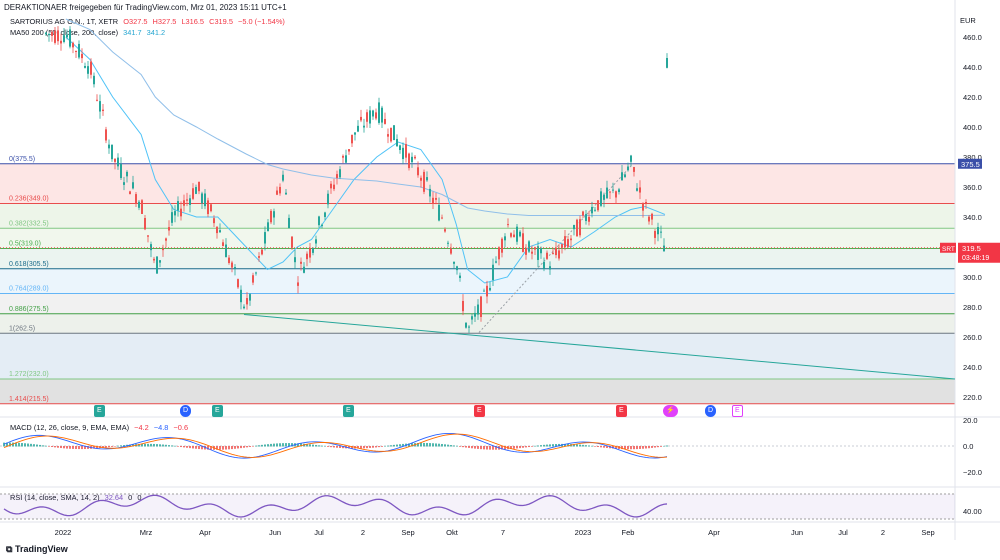  Describe the element at coordinates (156, 32) in the screenshot. I see `ma200-value: 341.2` at that location.